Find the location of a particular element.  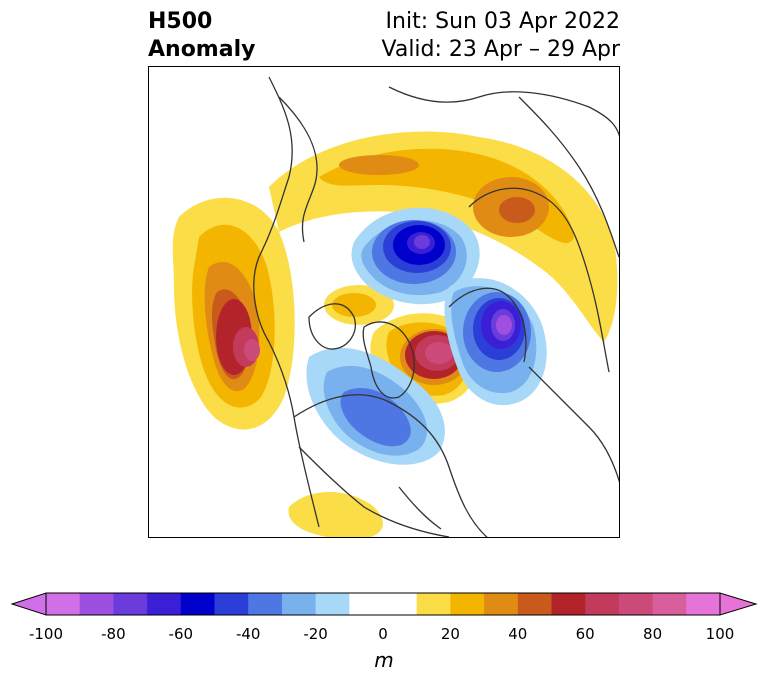

colorbar-max-extend is located at coordinates (738, 604).